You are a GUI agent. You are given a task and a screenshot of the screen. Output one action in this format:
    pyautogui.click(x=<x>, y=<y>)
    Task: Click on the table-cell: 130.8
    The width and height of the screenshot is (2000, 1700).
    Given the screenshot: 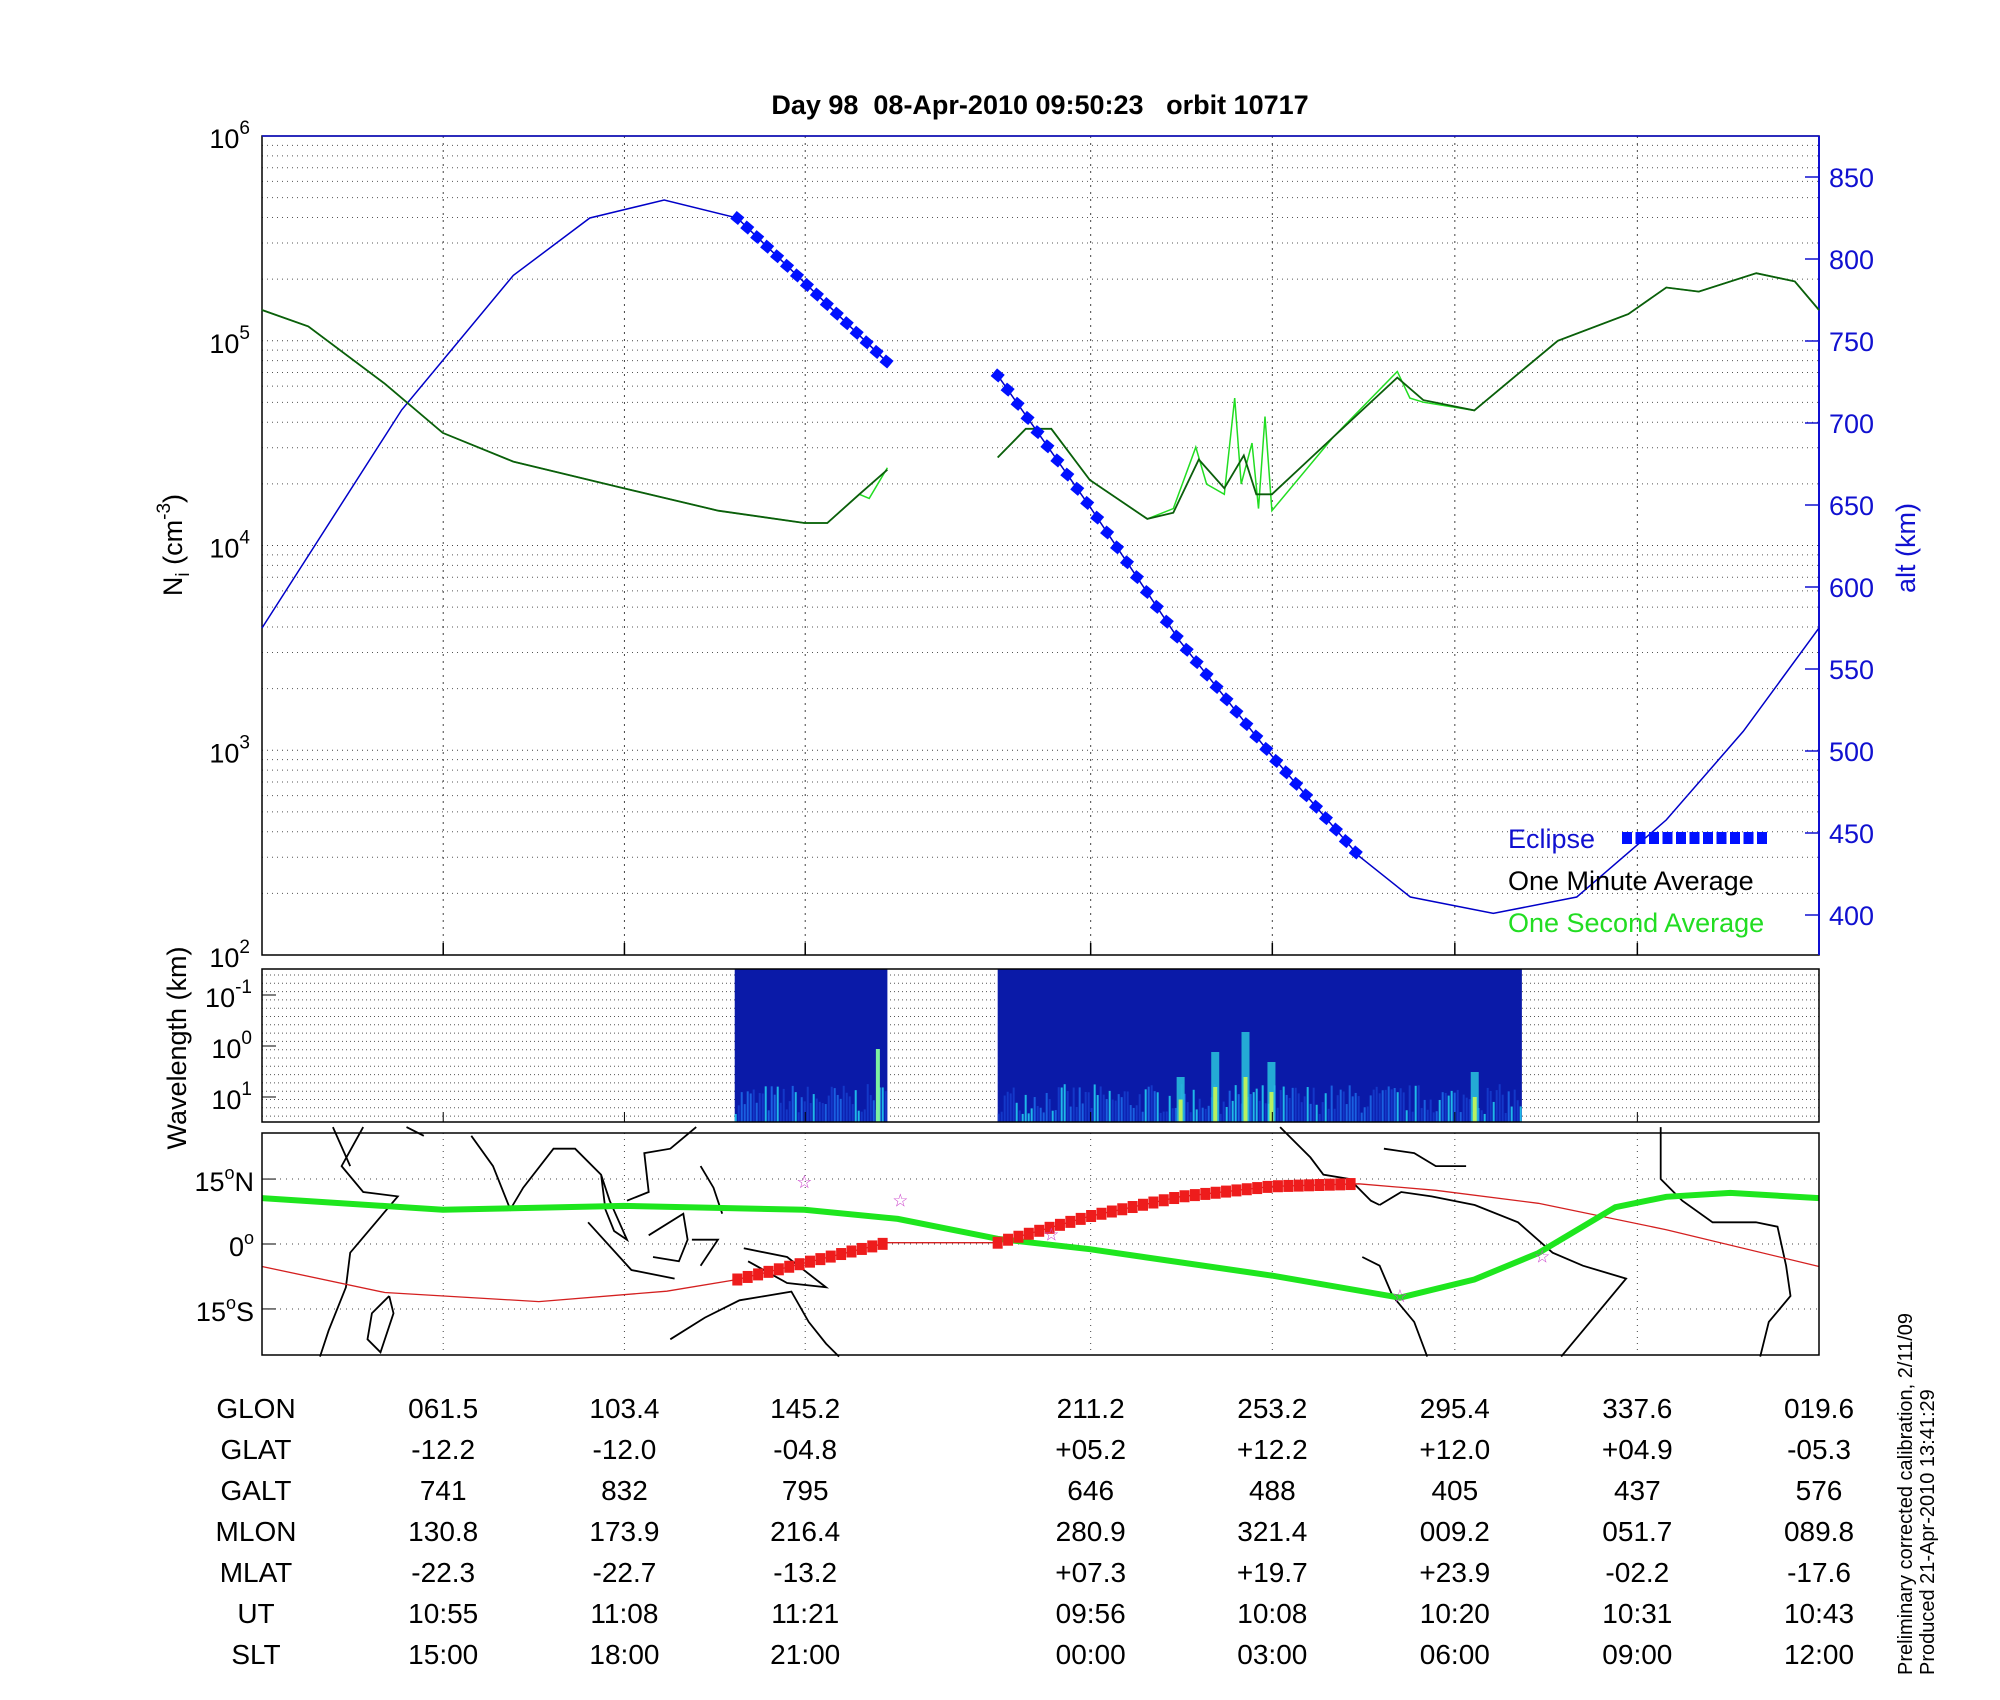 What is the action you would take?
    pyautogui.click(x=443, y=1531)
    